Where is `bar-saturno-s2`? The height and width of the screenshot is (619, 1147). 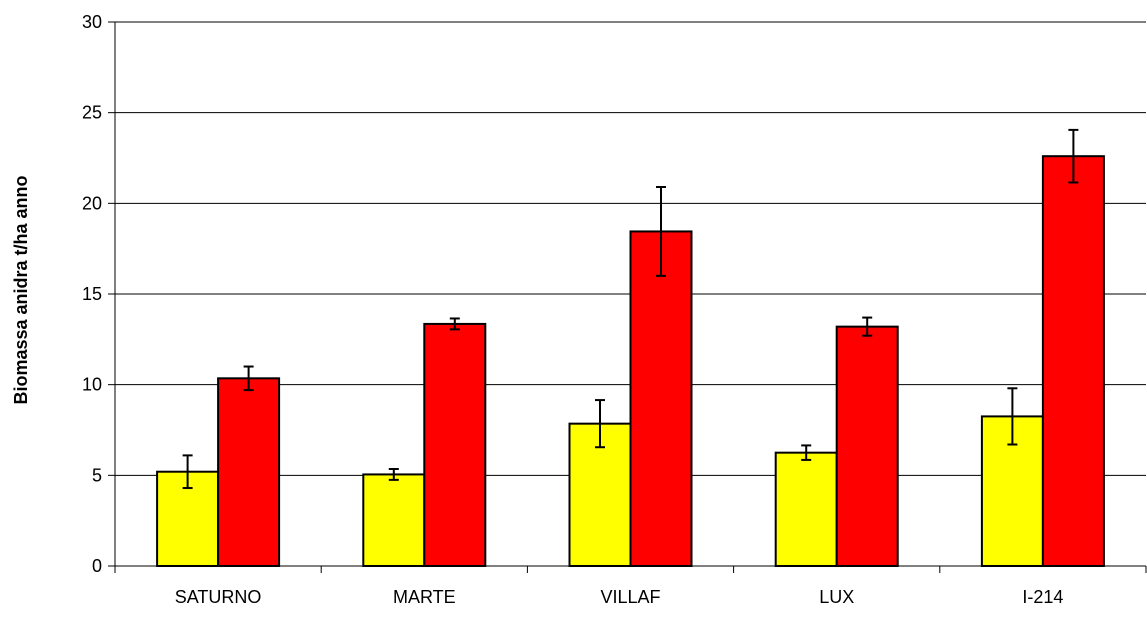
bar-saturno-s2 is located at coordinates (249, 472).